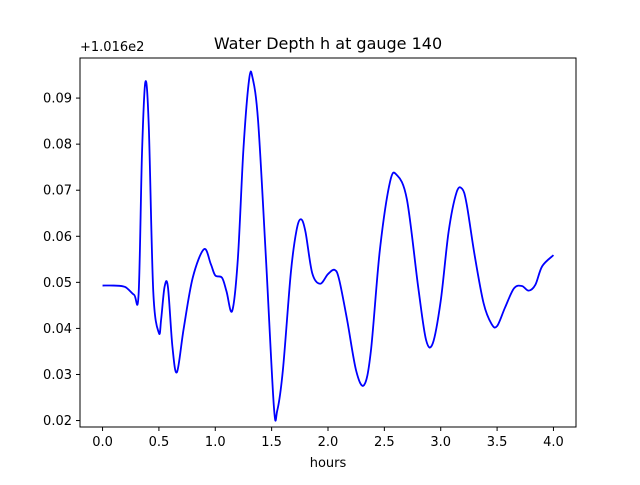 This screenshot has height=485, width=640. What do you see at coordinates (57, 283) in the screenshot?
I see `y-tick-label: 0.05` at bounding box center [57, 283].